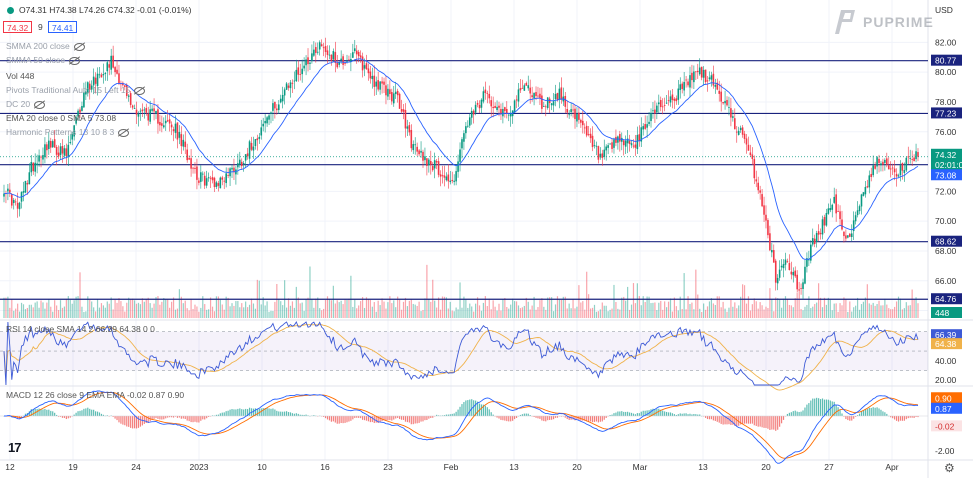 This screenshot has width=973, height=478. Describe the element at coordinates (18, 27) in the screenshot. I see `bid-price-box: 74.32` at that location.